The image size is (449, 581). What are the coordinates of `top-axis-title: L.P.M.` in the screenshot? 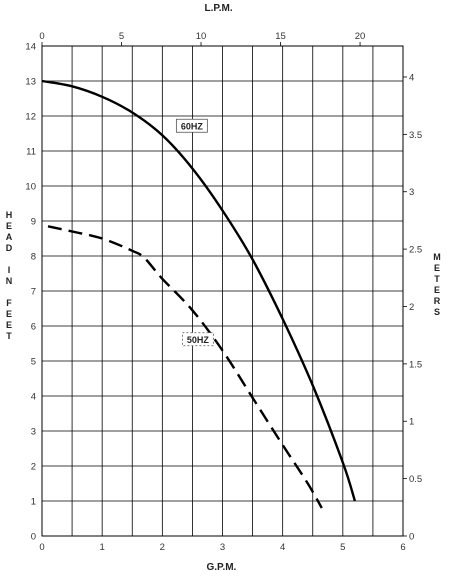 It's located at (218, 8).